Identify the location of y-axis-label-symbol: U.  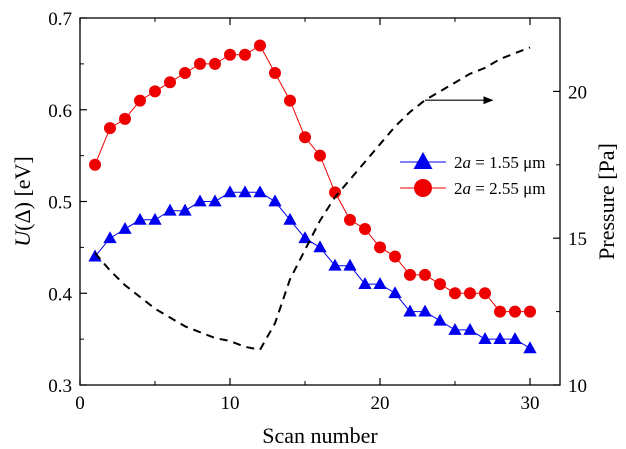
(22, 238).